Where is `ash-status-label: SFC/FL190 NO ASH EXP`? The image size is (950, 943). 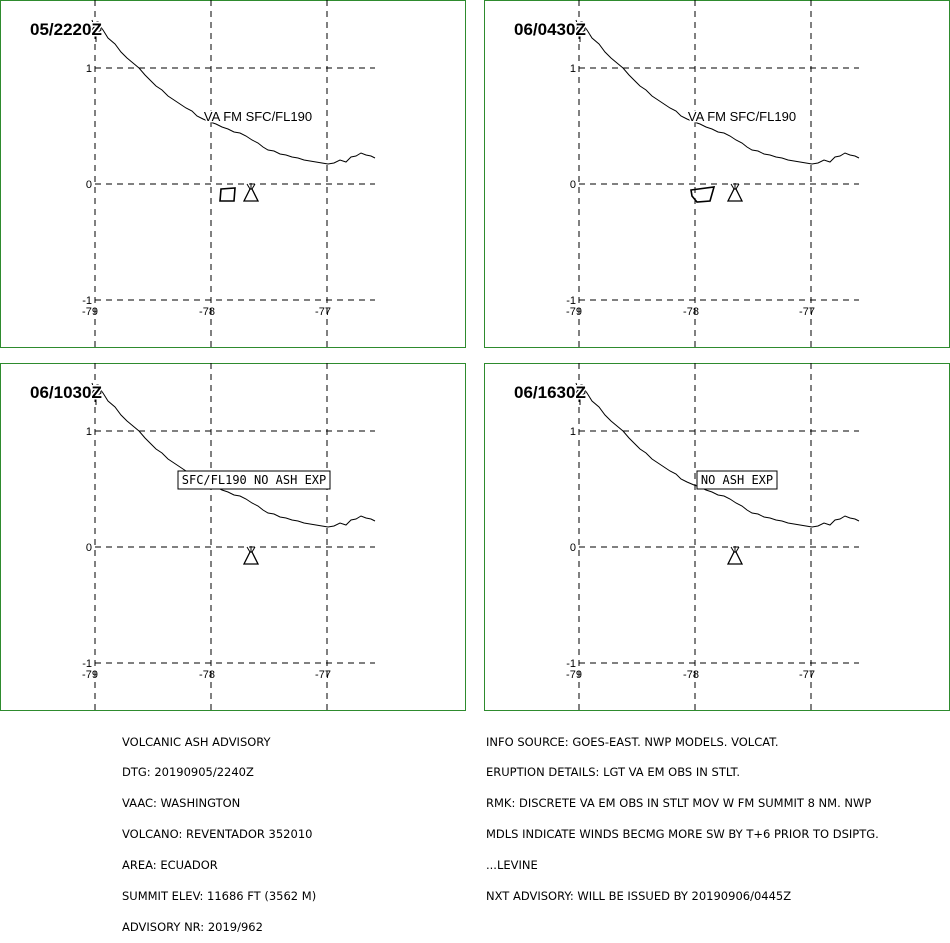 ash-status-label: SFC/FL190 NO ASH EXP is located at coordinates (254, 480).